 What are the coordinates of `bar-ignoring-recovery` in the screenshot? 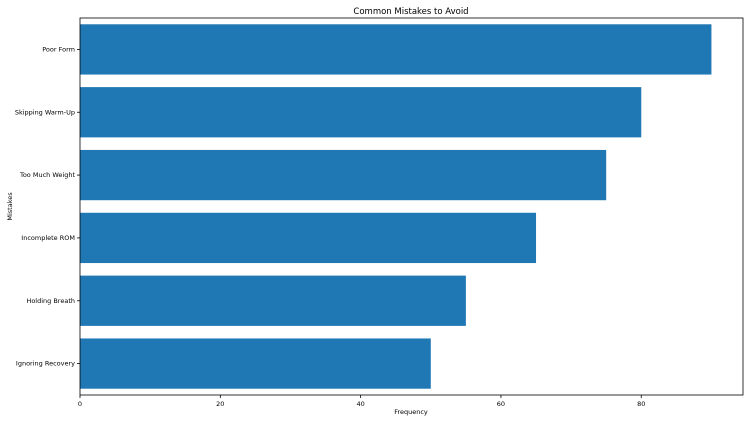 It's located at (255, 363).